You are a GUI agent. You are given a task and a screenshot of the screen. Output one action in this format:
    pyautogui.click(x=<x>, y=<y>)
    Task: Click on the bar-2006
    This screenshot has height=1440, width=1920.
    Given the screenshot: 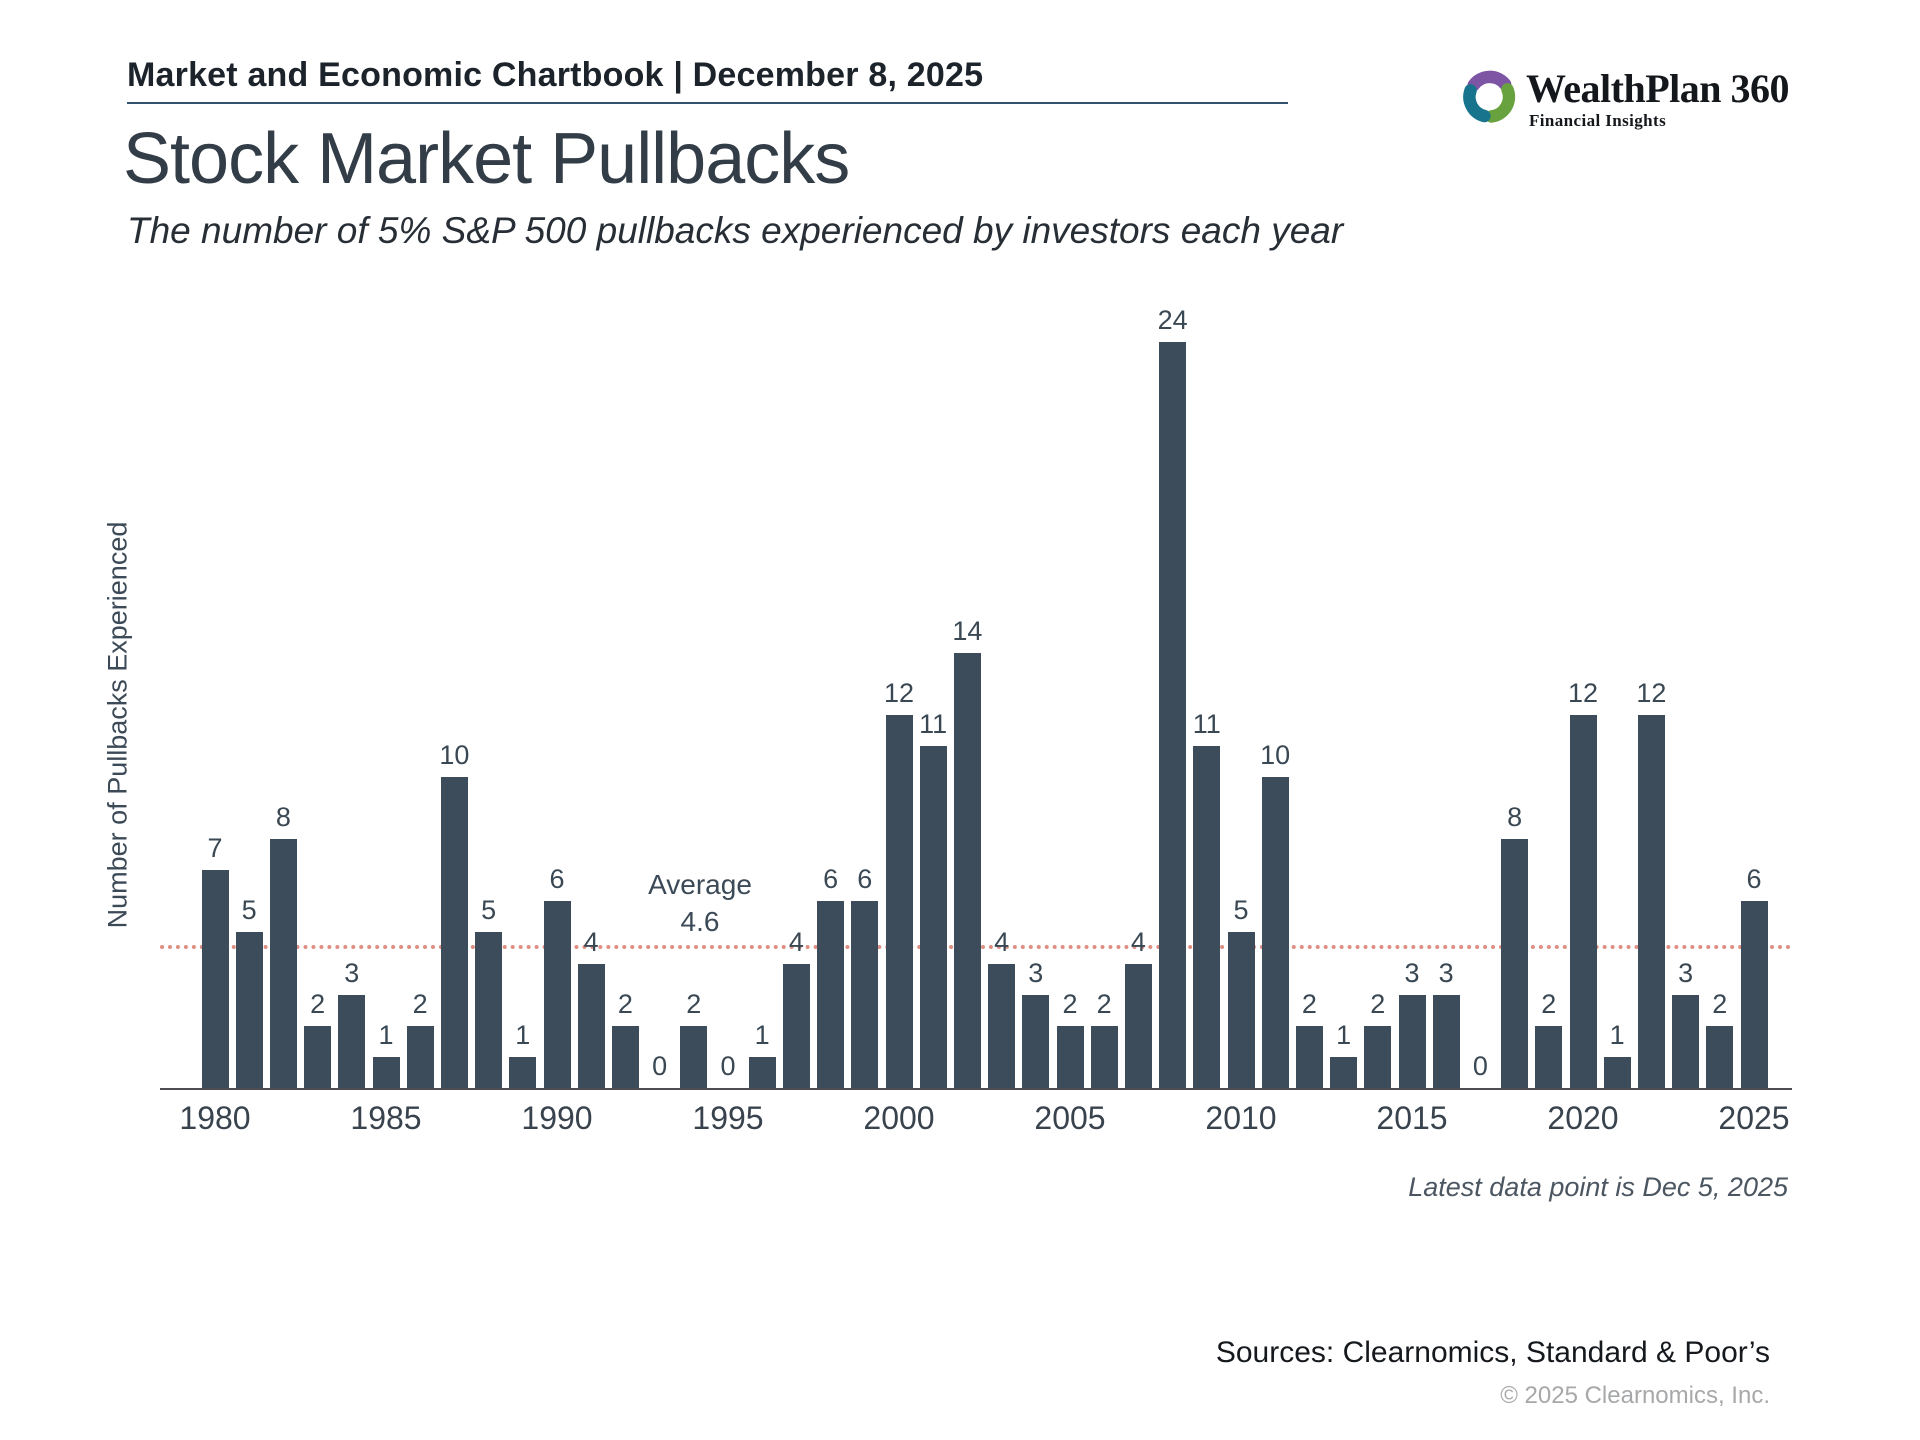 What is the action you would take?
    pyautogui.click(x=1104, y=1057)
    